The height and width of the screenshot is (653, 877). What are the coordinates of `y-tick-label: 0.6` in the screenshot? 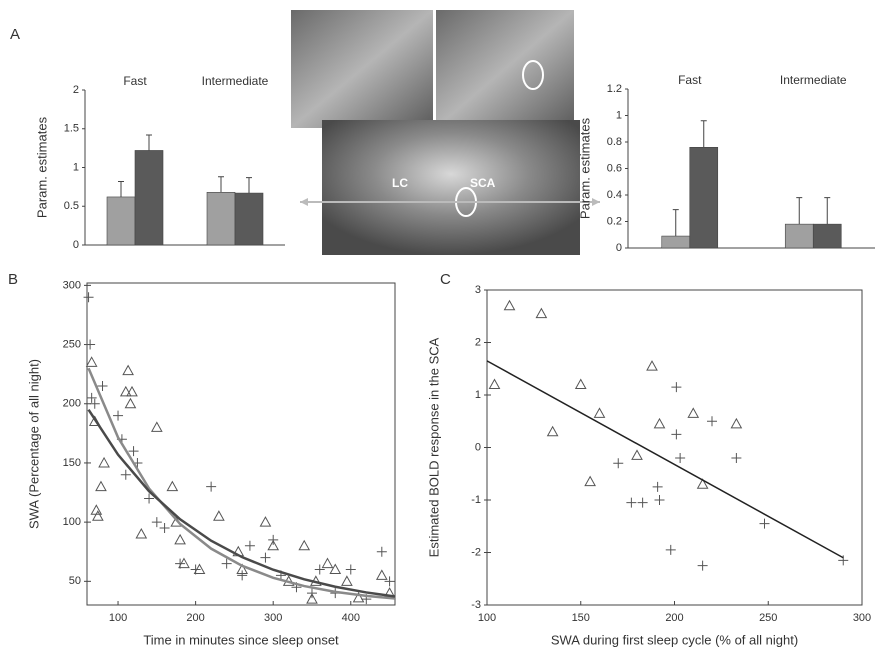 It's located at (614, 168).